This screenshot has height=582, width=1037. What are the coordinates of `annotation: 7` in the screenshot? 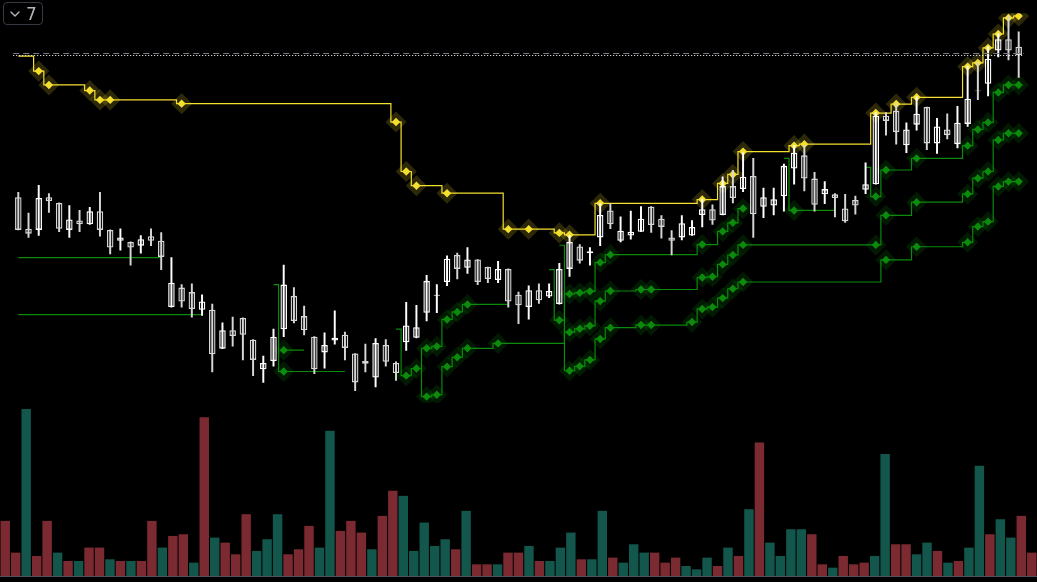 It's located at (31, 13).